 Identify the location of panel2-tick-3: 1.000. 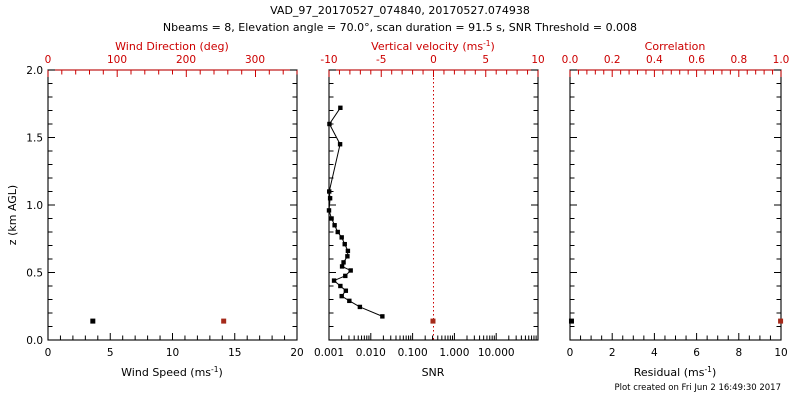
(454, 353).